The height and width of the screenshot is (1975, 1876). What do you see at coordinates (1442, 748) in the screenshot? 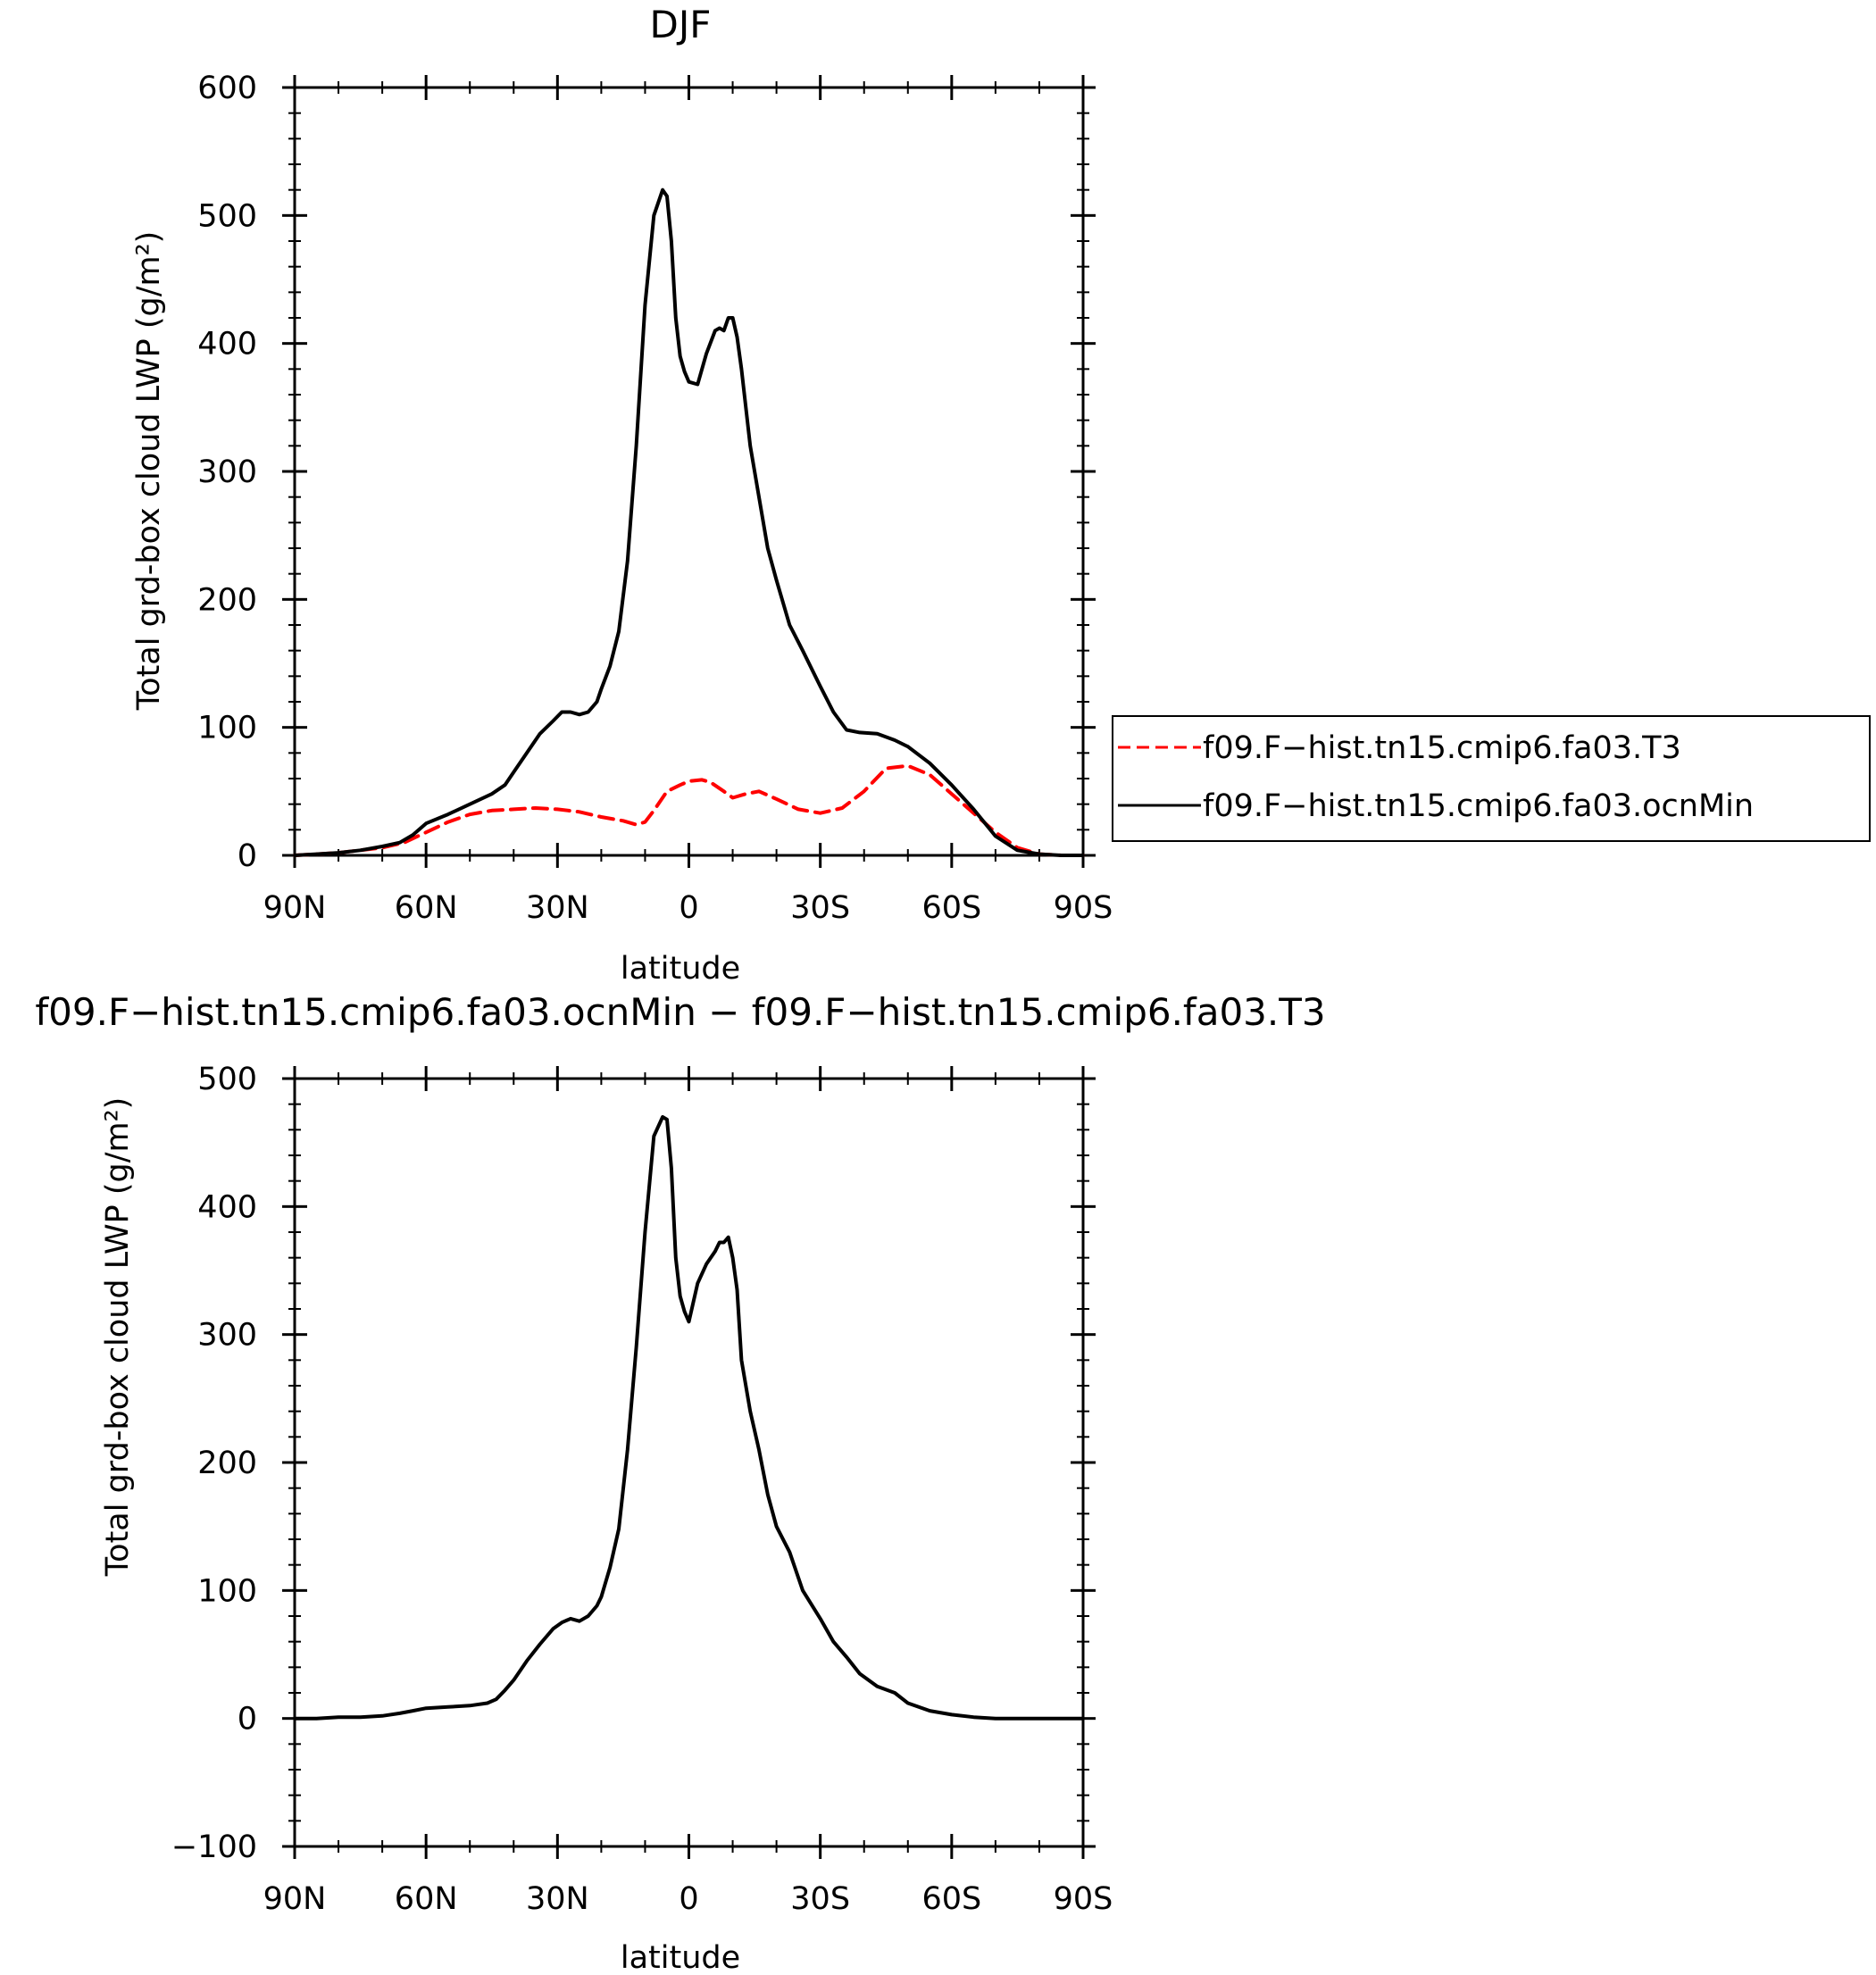
I see `legend-label-t3: f09.F−hist.tn15.cmip6.fa03.T3` at bounding box center [1442, 748].